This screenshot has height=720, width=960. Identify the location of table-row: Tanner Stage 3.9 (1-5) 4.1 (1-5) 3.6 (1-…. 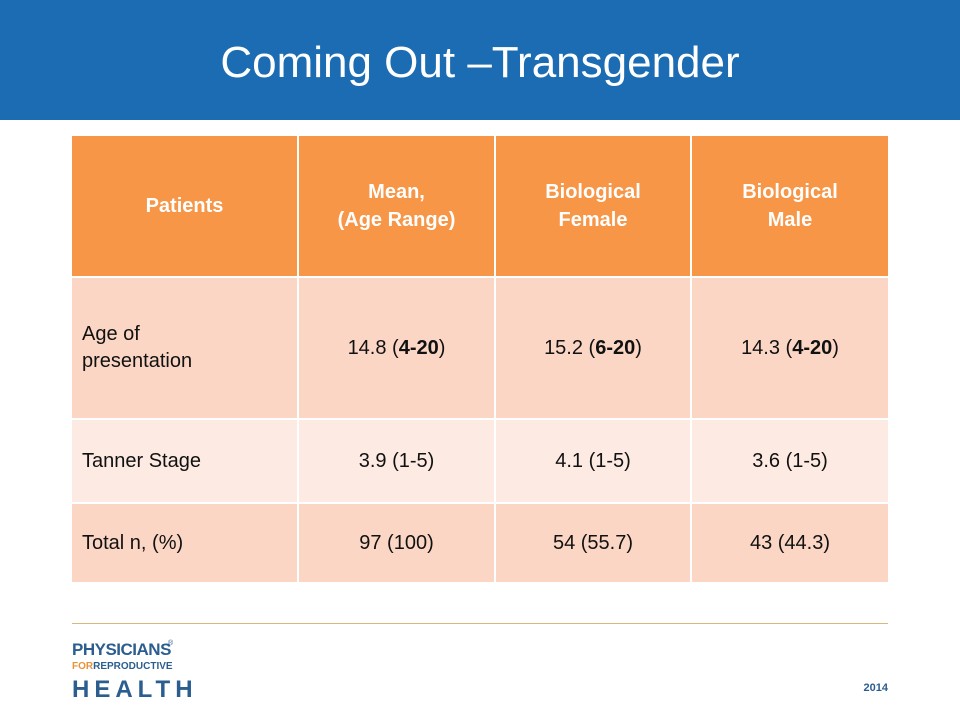
(480, 461).